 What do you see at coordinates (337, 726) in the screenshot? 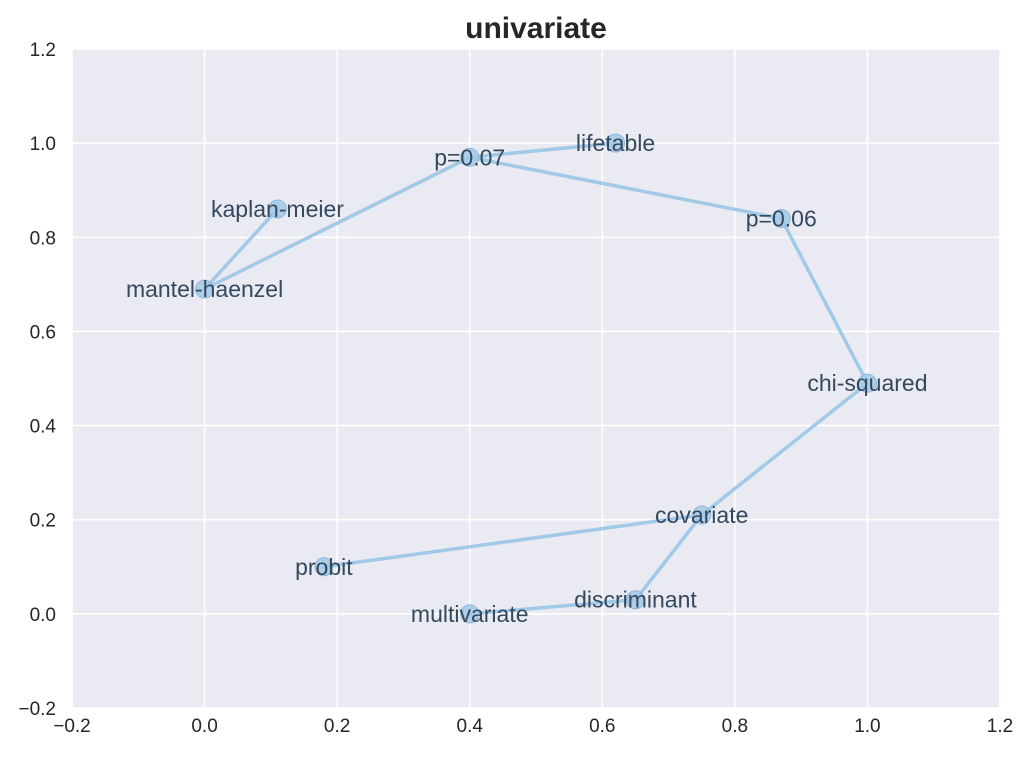
I see `x-tick-label: 0.2` at bounding box center [337, 726].